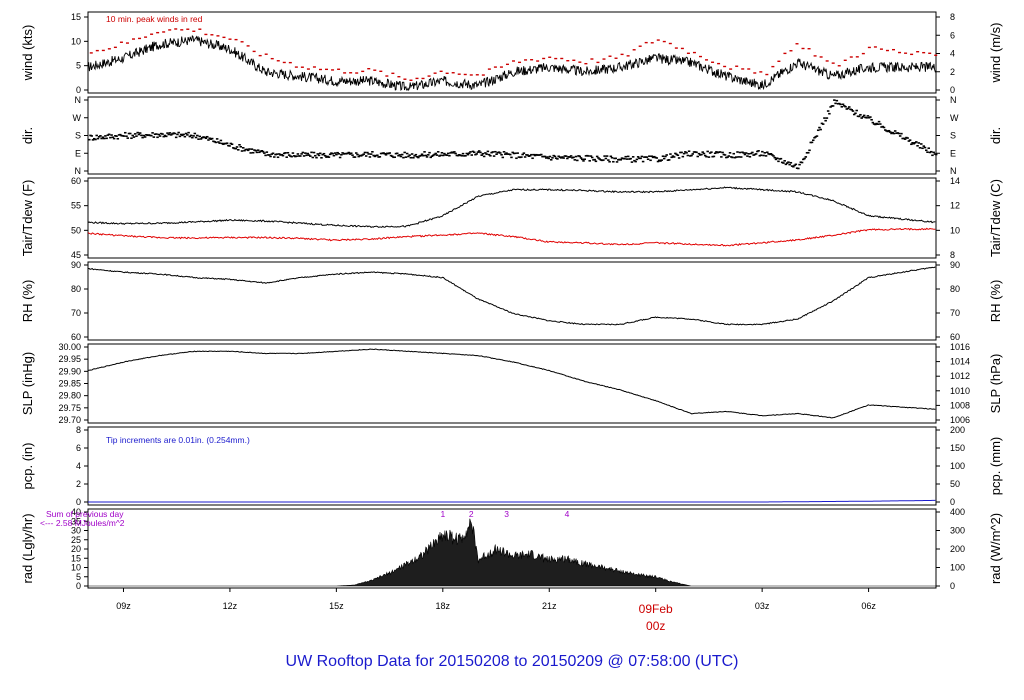 Image resolution: width=1024 pixels, height=700 pixels. I want to click on ylabel-right: wind (m/s), so click(995, 53).